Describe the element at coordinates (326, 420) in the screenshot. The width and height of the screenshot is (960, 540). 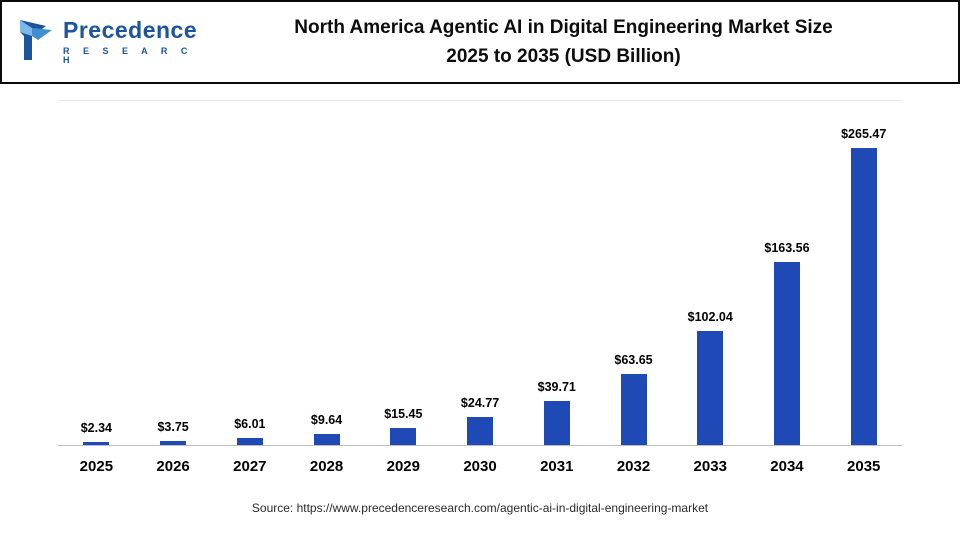
I see `bar-value-label: $9.64` at that location.